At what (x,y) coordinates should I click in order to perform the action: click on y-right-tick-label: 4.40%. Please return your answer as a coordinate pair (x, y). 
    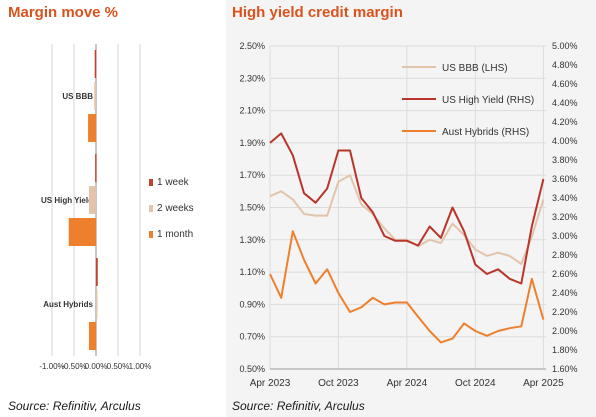
    Looking at the image, I should click on (565, 103).